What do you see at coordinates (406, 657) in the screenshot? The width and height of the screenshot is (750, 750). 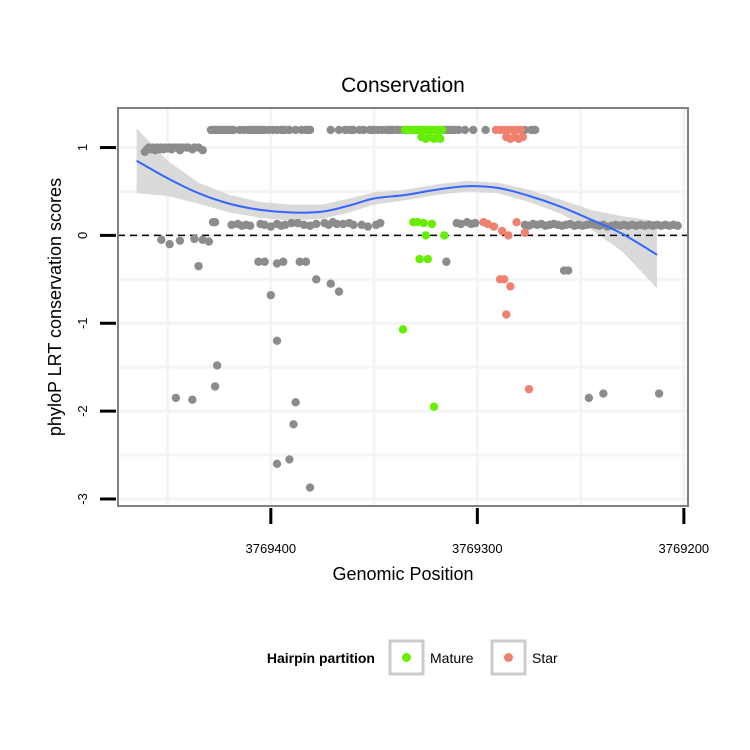 I see `legend-symbol-mature` at bounding box center [406, 657].